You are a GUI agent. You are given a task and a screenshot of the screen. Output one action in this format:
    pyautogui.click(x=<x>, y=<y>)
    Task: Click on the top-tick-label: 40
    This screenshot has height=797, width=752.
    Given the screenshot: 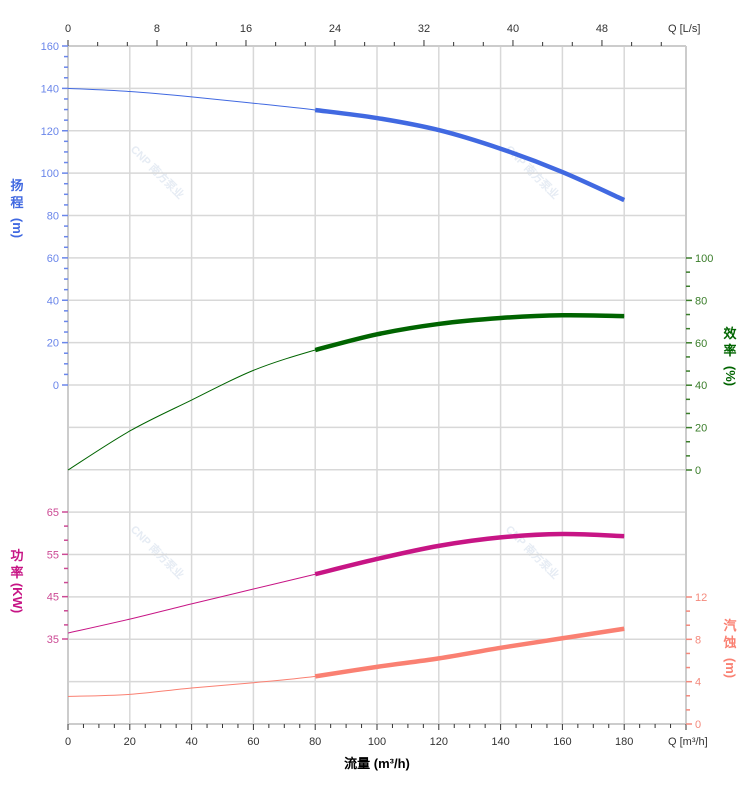 What is the action you would take?
    pyautogui.click(x=513, y=29)
    